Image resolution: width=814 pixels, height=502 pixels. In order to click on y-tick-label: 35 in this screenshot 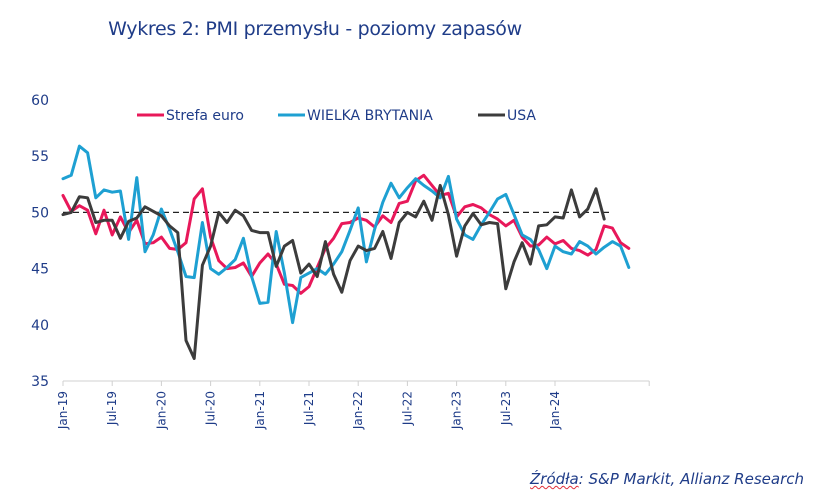, I will do `click(40, 382)`.